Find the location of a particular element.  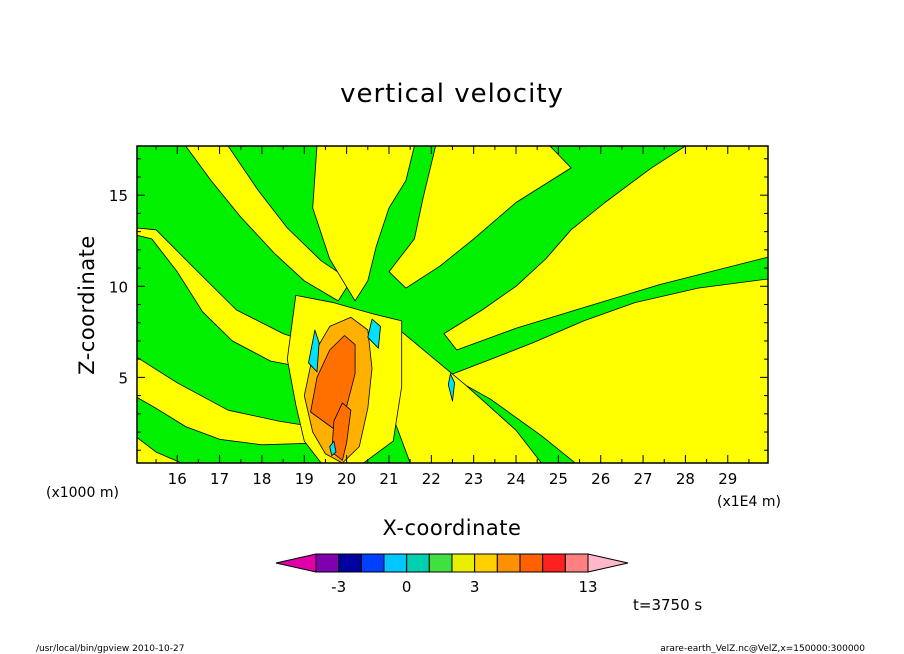

x-tick-label: 20 is located at coordinates (346, 479).